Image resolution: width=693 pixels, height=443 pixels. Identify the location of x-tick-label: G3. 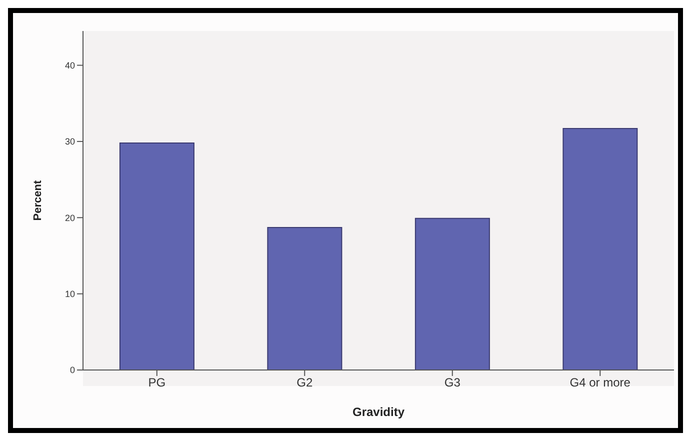
(452, 383).